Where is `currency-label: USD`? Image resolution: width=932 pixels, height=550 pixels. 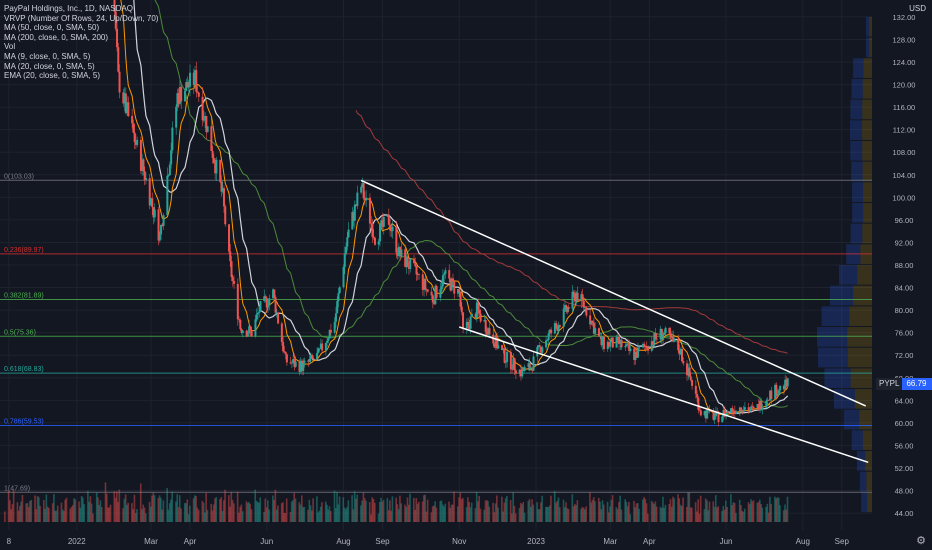 currency-label: USD is located at coordinates (917, 8).